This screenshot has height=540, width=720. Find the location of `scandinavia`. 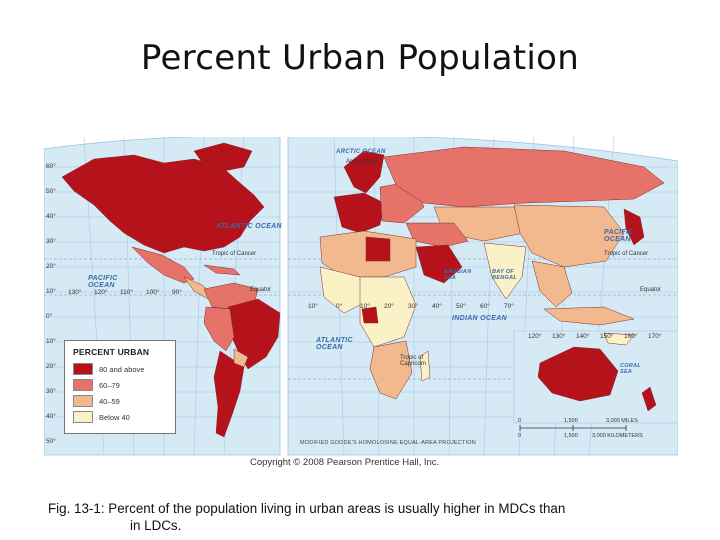

scandinavia is located at coordinates (364, 172).